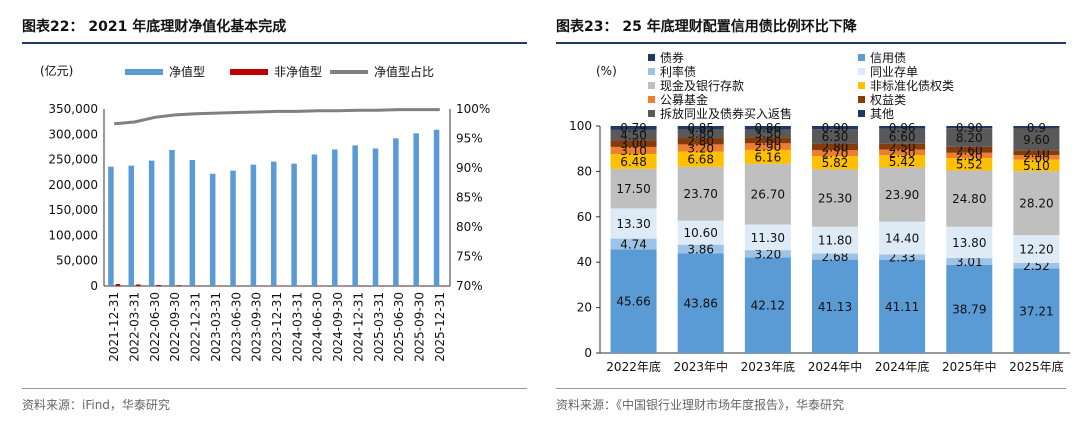  Describe the element at coordinates (1036, 265) in the screenshot. I see `segment-利率债-2025年底` at that location.